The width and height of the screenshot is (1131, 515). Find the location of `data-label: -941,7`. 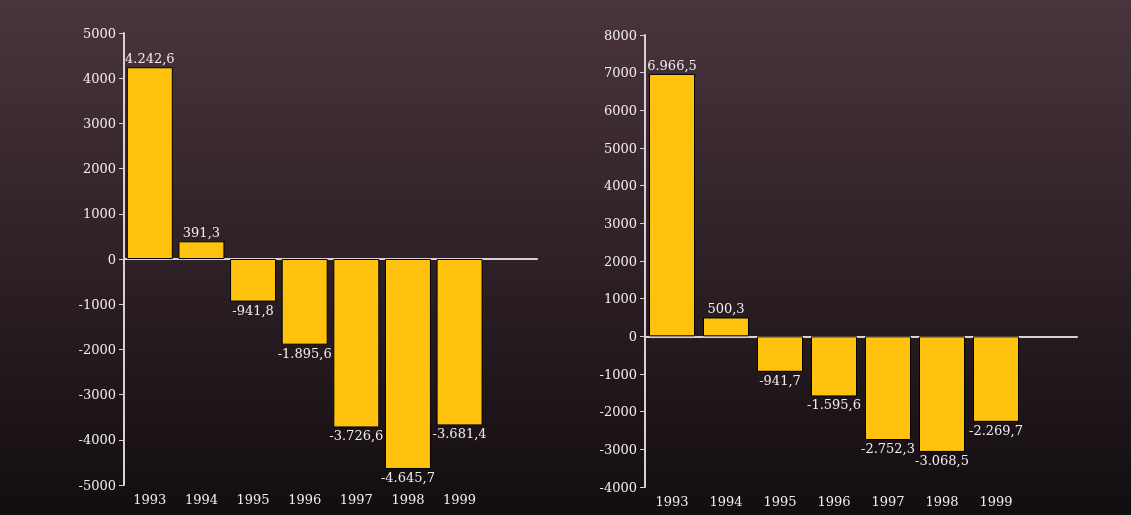

data-label: -941,7 is located at coordinates (780, 380).